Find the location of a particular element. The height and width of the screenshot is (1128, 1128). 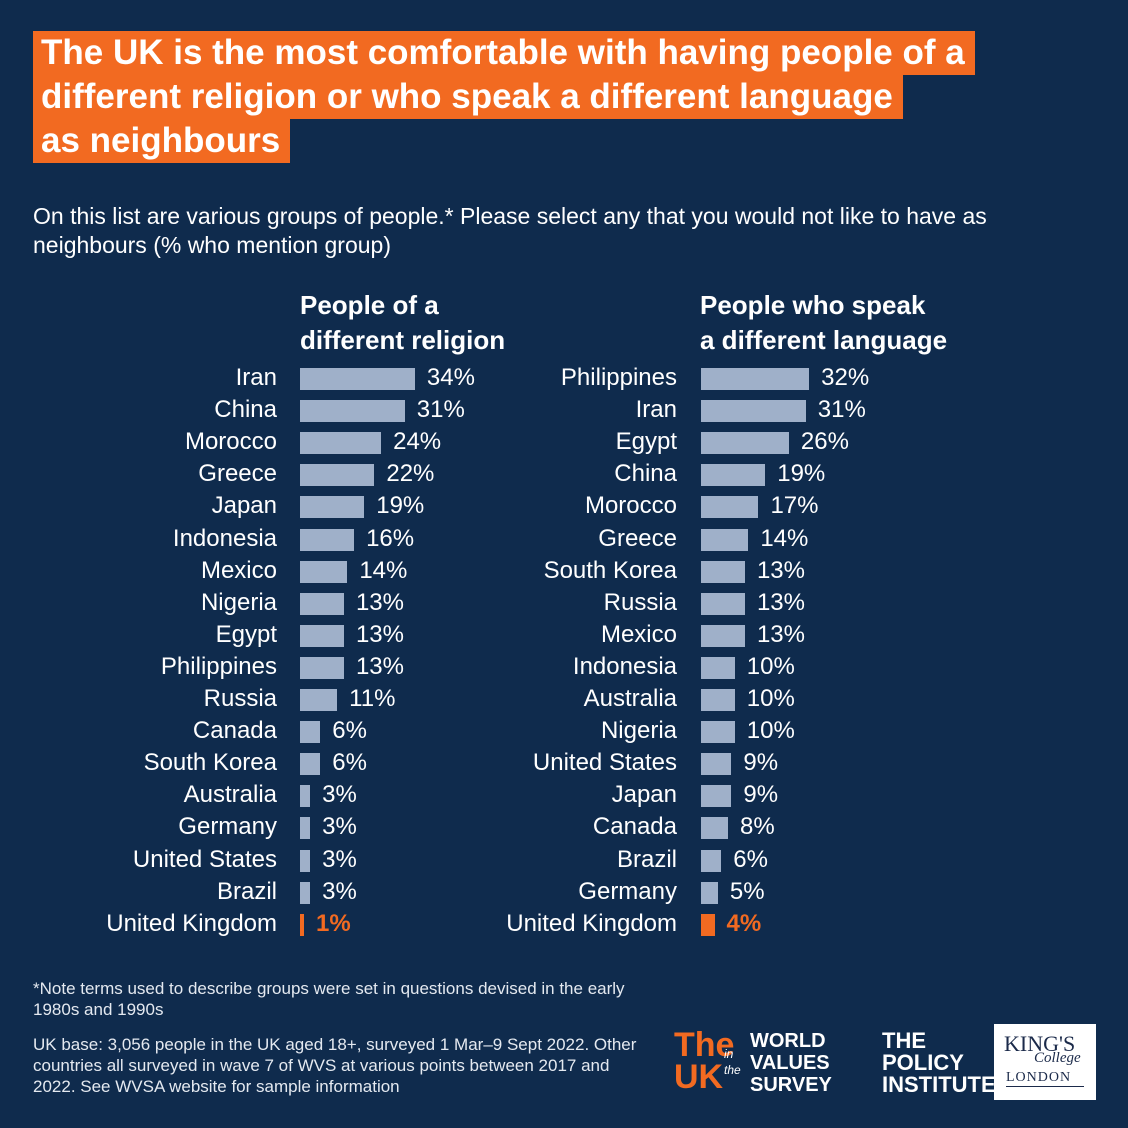

value-label-language-brazil: 6% is located at coordinates (750, 859).